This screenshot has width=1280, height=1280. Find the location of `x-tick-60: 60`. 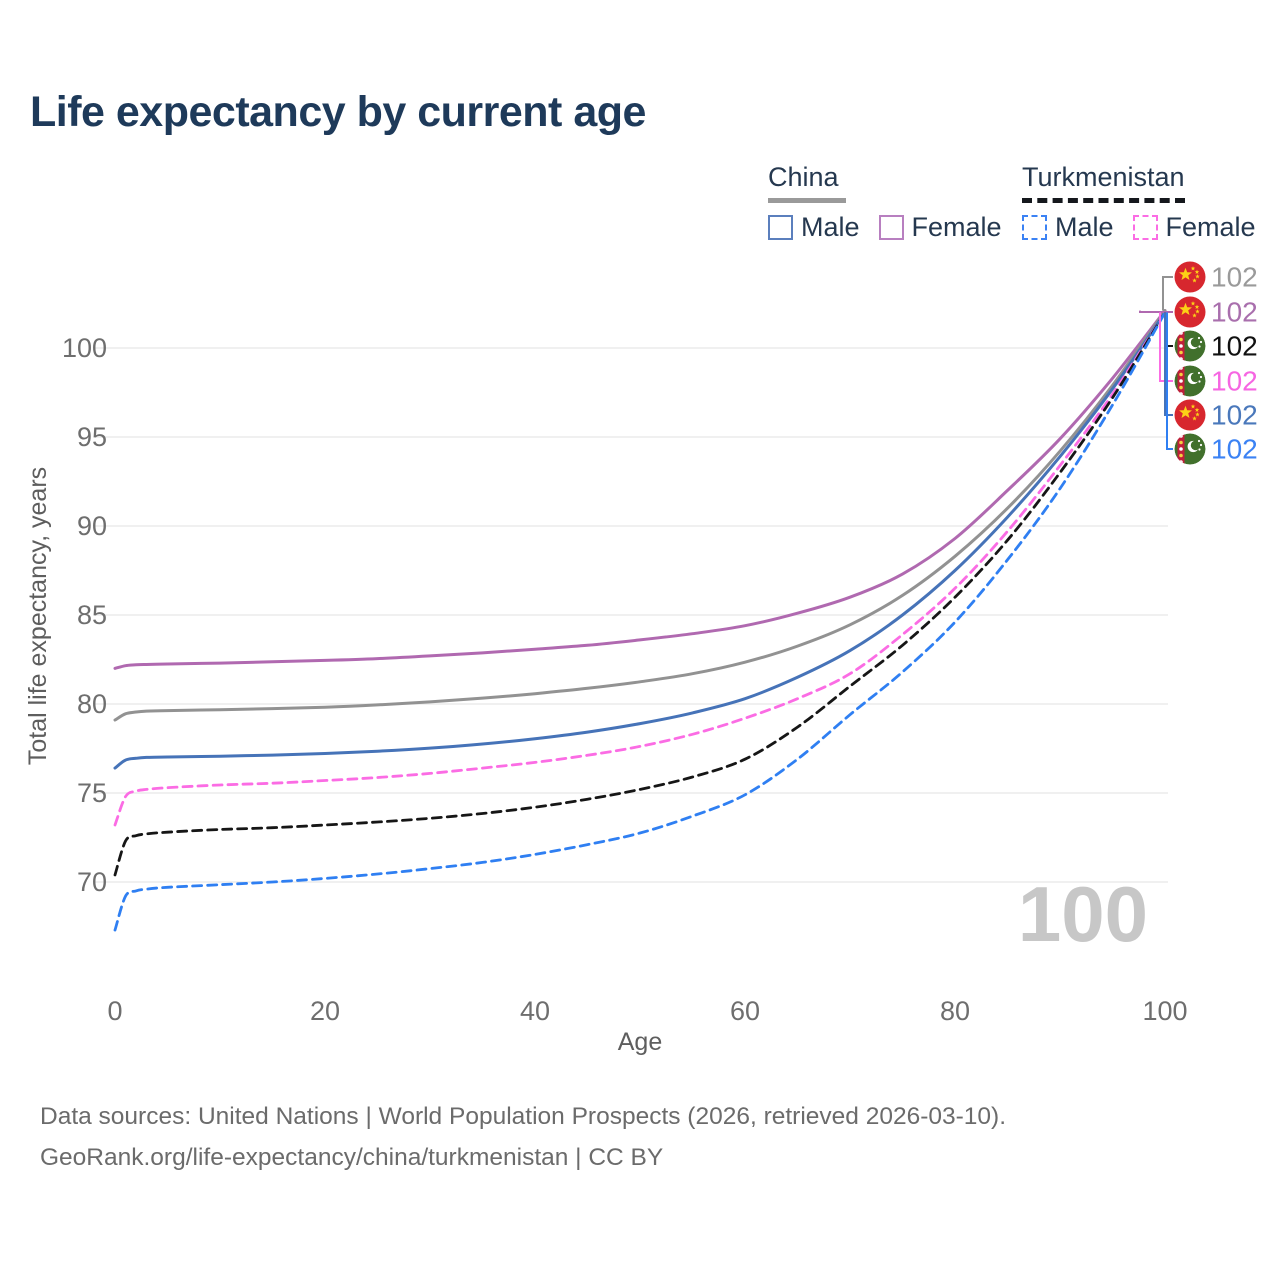

x-tick-60: 60 is located at coordinates (745, 1011).